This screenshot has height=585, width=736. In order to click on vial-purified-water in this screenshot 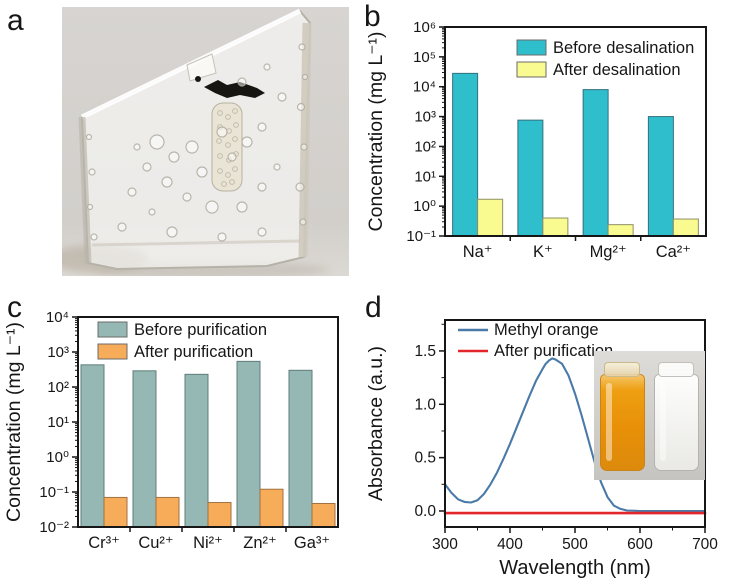, I will do `click(676, 416)`.